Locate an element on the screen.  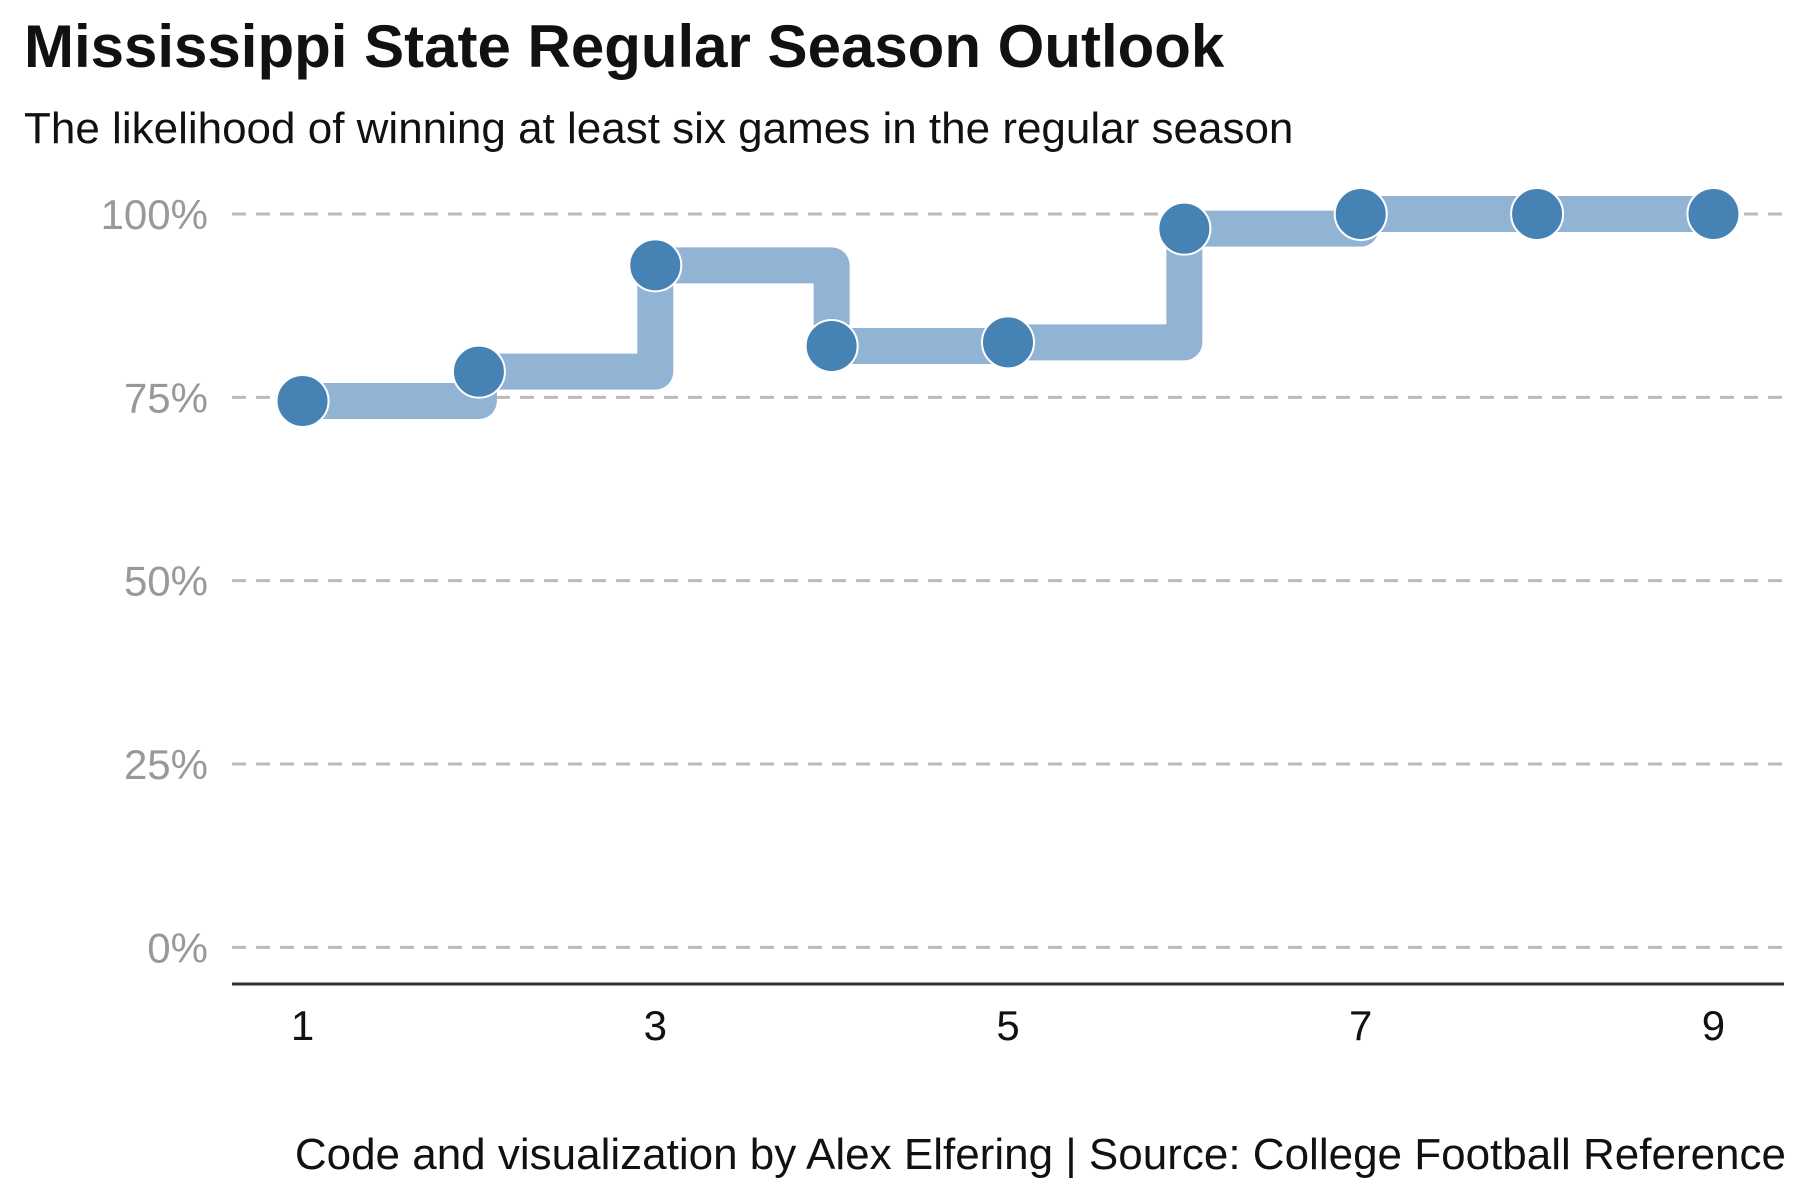
series-step-line is located at coordinates (1008, 307).